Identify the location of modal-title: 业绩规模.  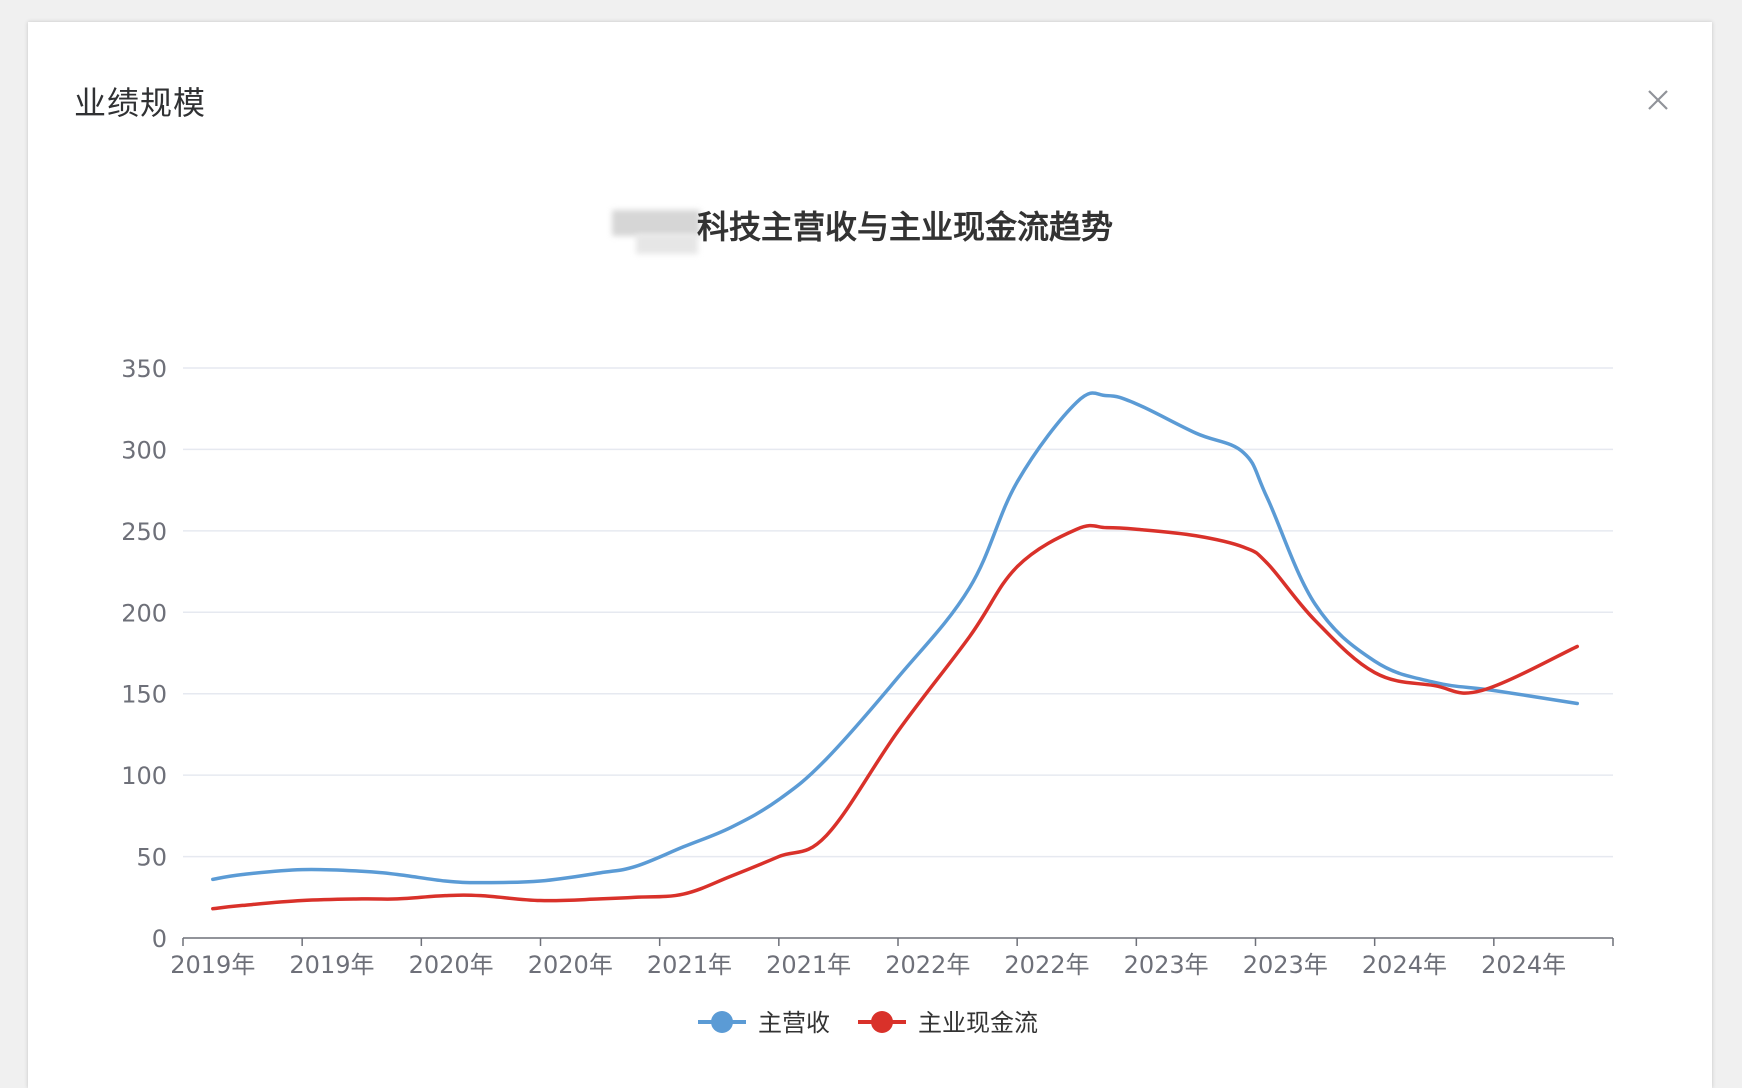
(140, 103).